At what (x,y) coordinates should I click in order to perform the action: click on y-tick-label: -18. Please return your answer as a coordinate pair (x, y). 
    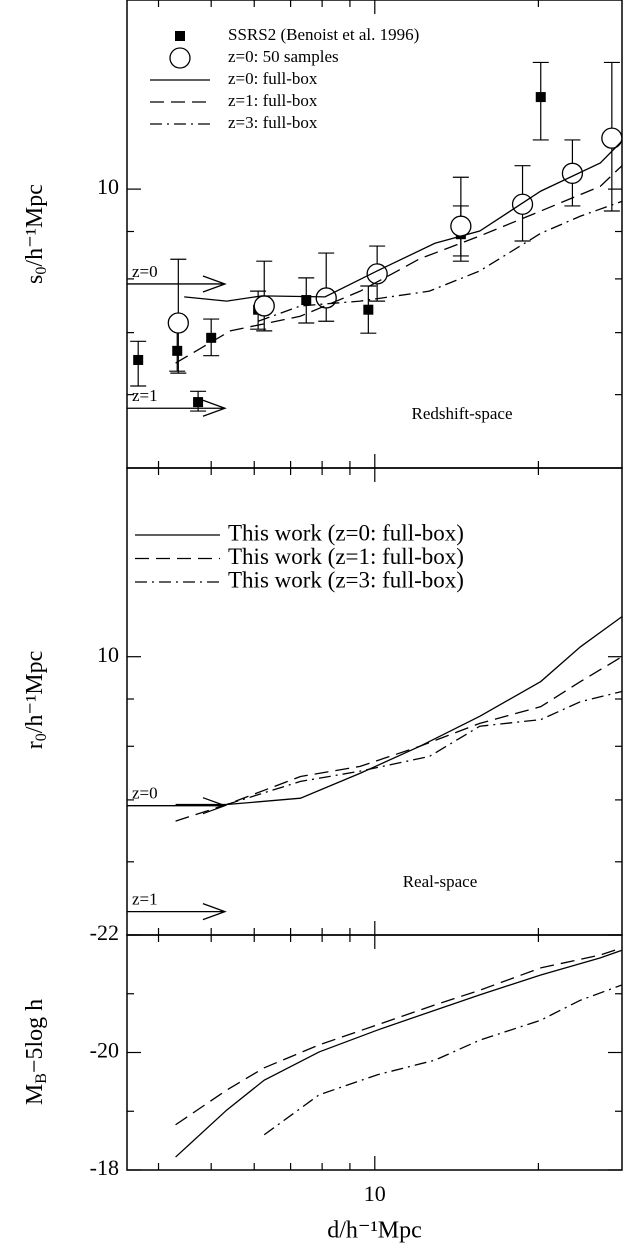
    Looking at the image, I should click on (104, 1167).